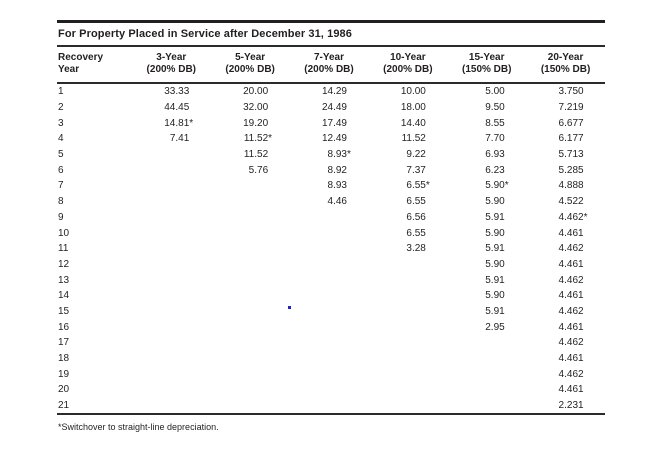  I want to click on recovery-year-cell: 6, so click(61, 170).